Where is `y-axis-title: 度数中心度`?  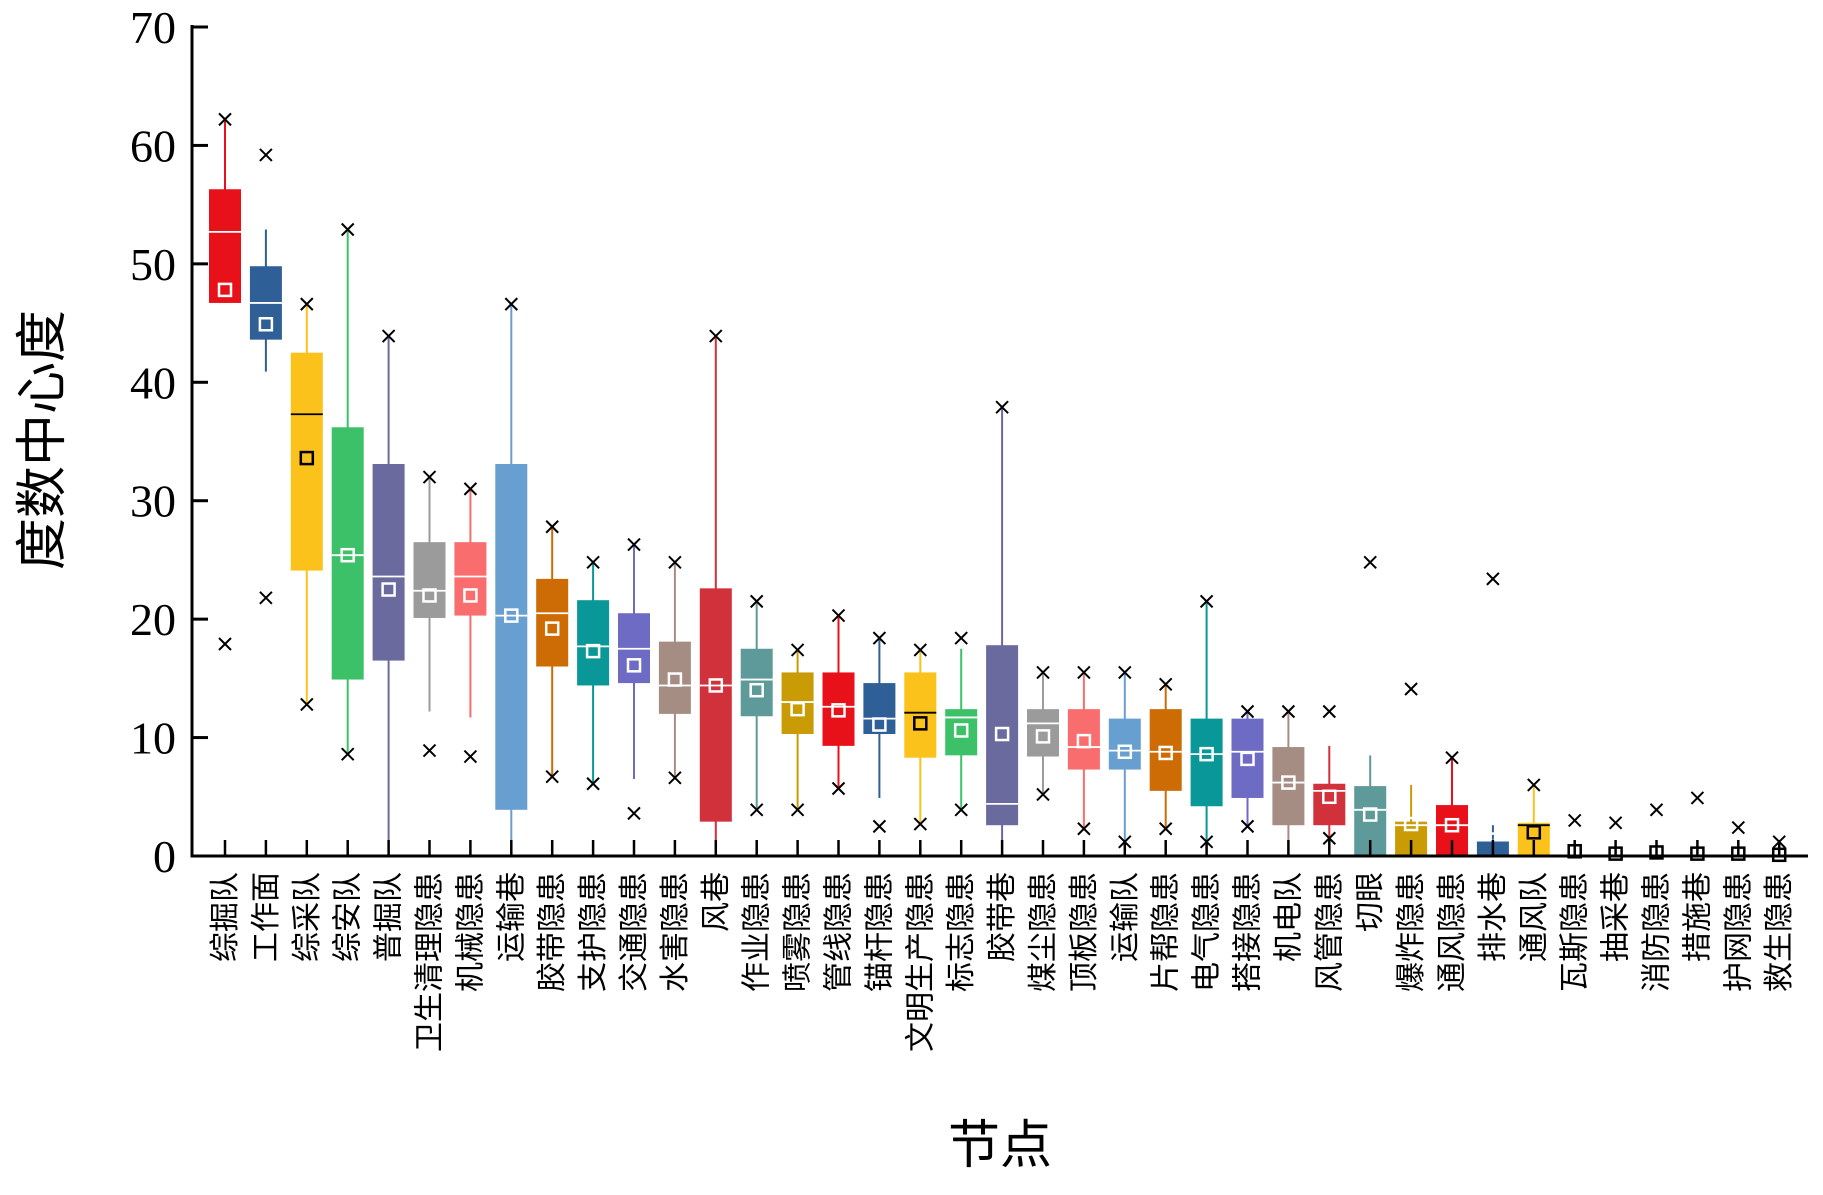 y-axis-title: 度数中心度 is located at coordinates (43, 440).